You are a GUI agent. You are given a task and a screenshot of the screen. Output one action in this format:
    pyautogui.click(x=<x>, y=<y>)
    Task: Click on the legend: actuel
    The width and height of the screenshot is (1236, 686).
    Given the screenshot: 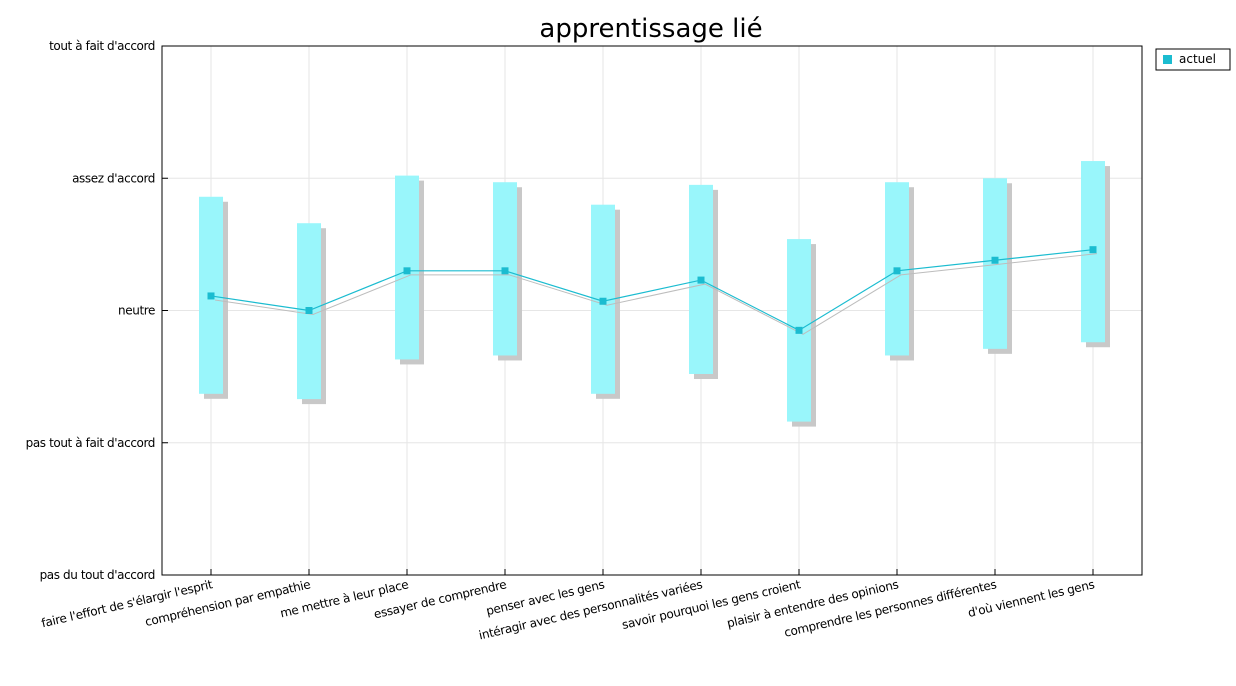 What is the action you would take?
    pyautogui.click(x=1193, y=59)
    